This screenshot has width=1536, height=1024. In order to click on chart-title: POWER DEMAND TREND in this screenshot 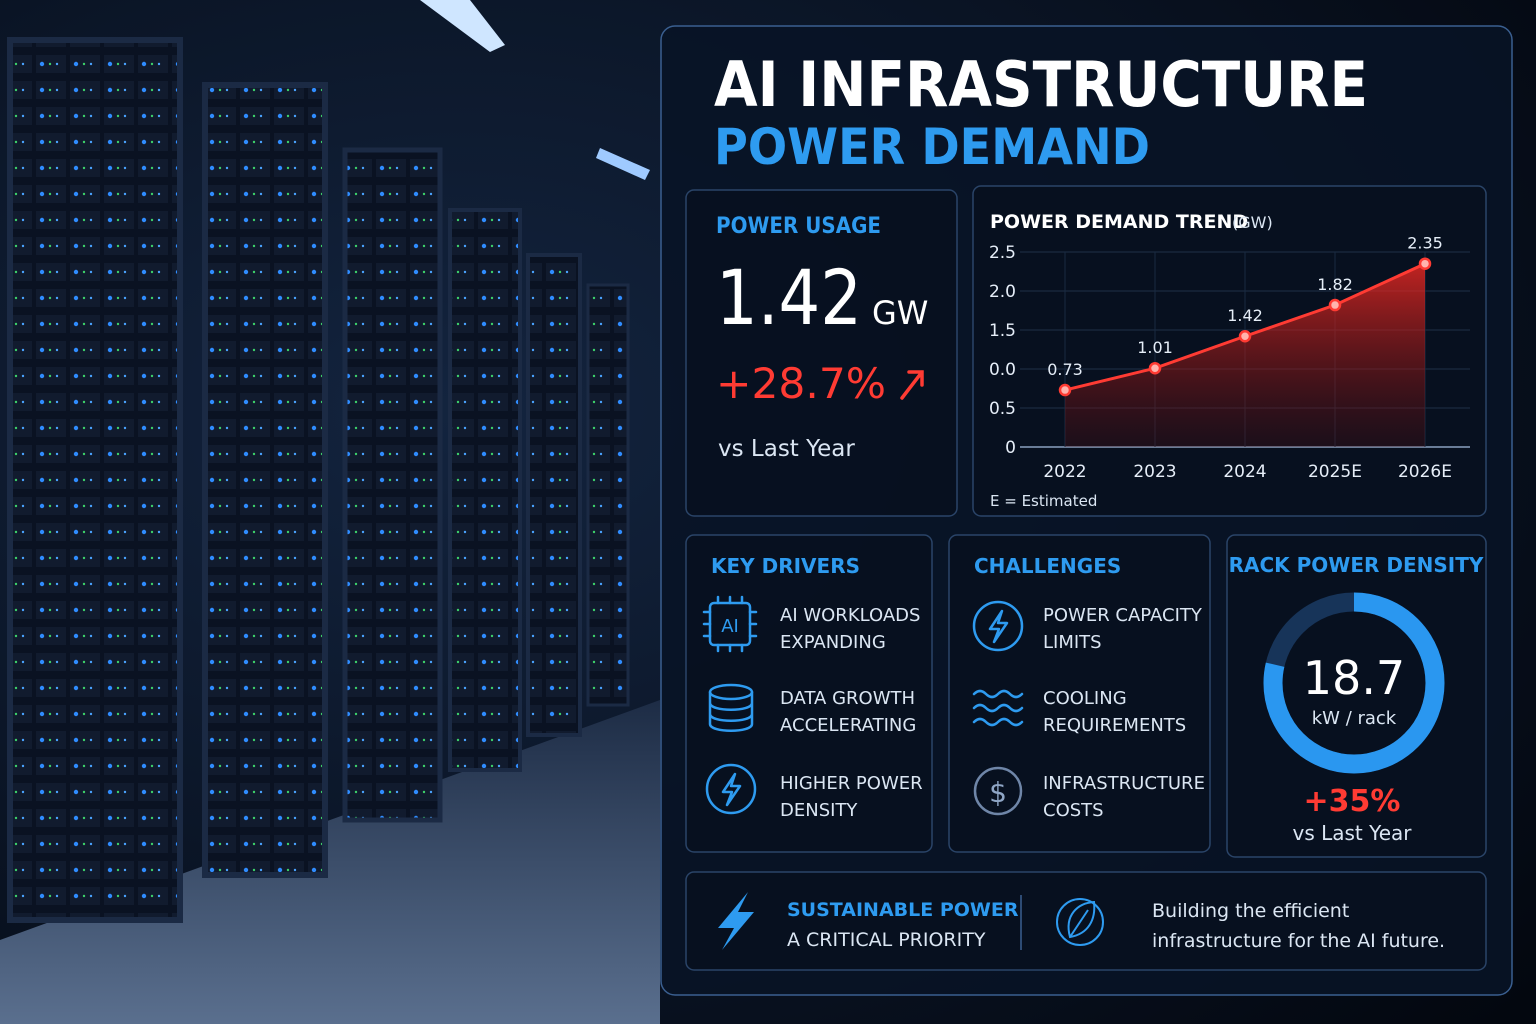, I will do `click(1119, 222)`.